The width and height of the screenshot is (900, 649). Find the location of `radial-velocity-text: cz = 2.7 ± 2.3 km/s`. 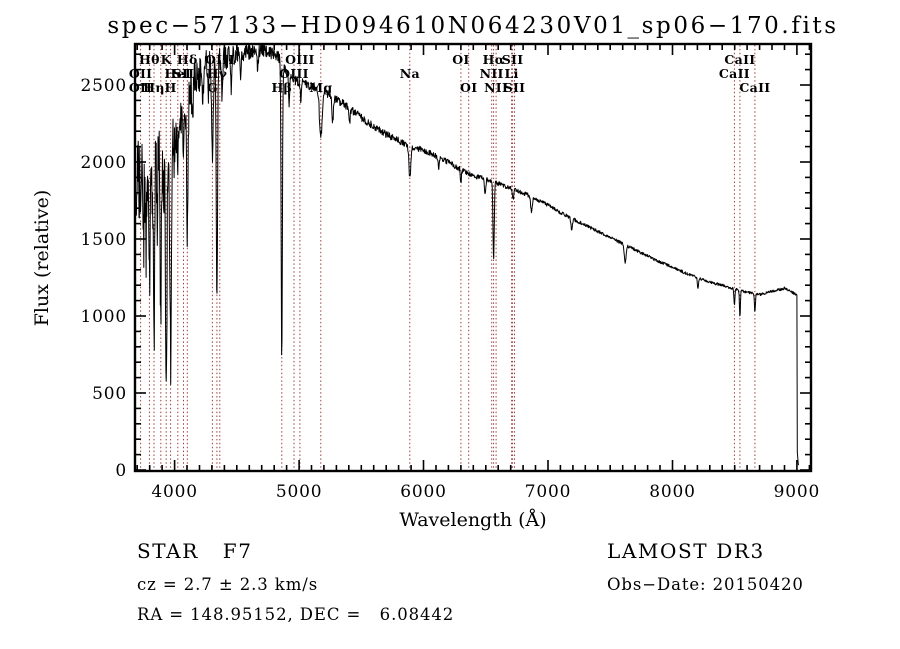

radial-velocity-text: cz = 2.7 ± 2.3 km/s is located at coordinates (227, 584).